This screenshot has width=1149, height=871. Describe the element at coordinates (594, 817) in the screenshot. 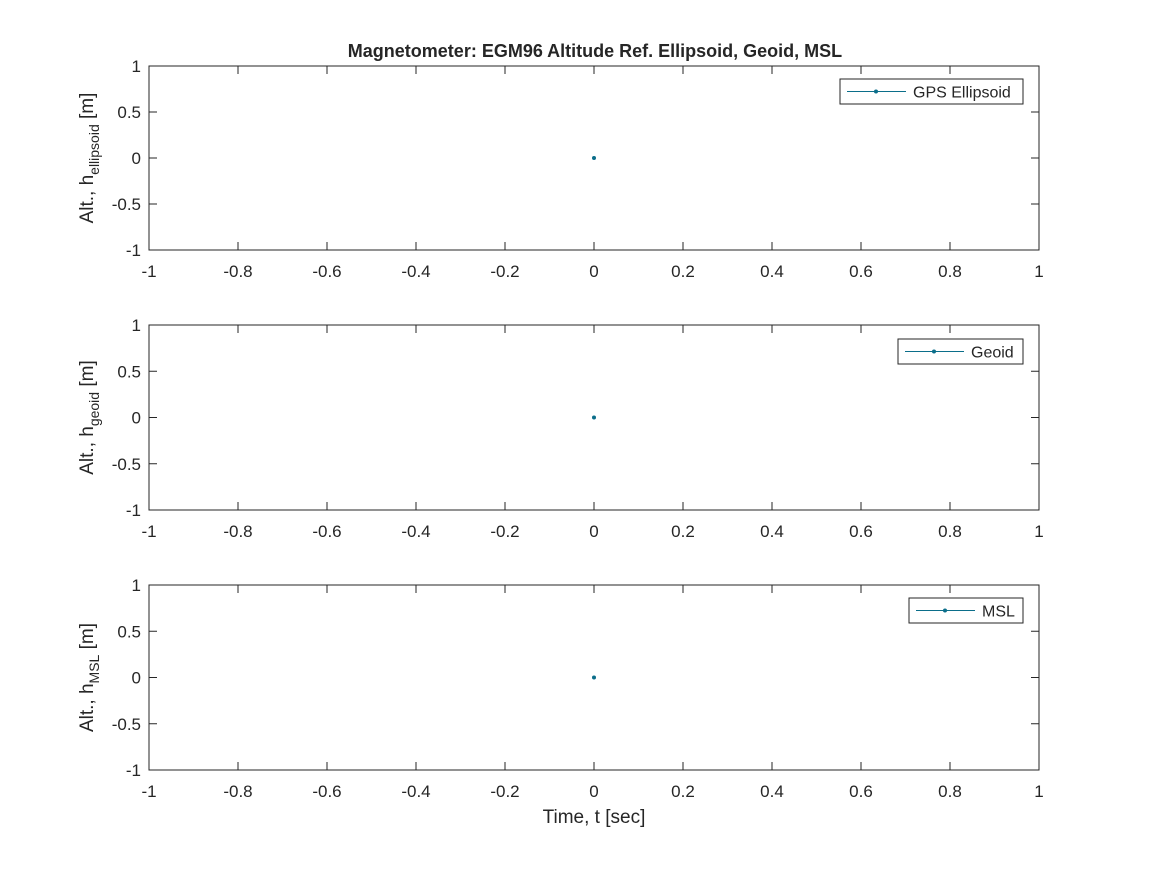

I see `x-axis-label: Time, t [sec]` at that location.